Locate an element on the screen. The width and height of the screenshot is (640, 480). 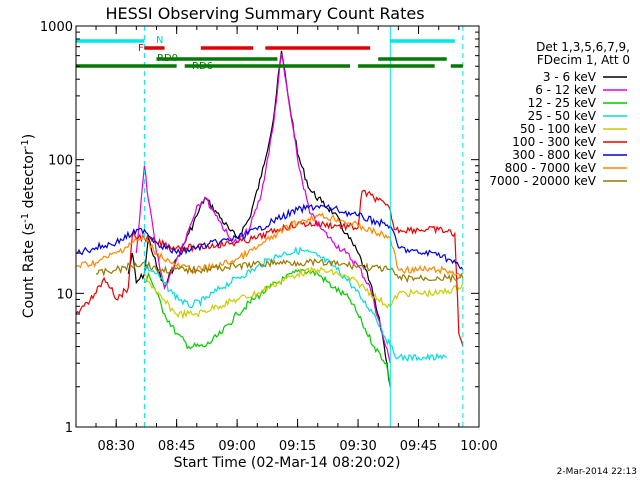
x-tick-label-3: 09:15 is located at coordinates (297, 446).